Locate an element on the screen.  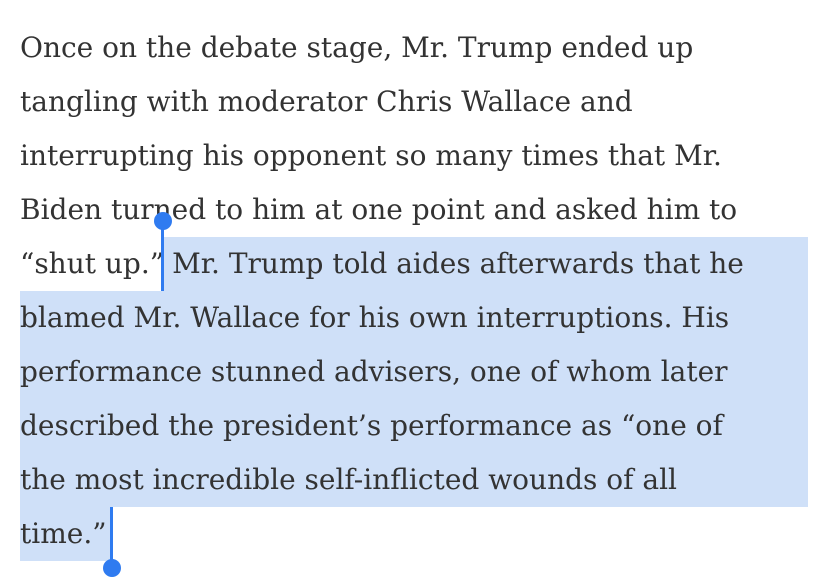
selected-text: time.” is located at coordinates (70, 542).